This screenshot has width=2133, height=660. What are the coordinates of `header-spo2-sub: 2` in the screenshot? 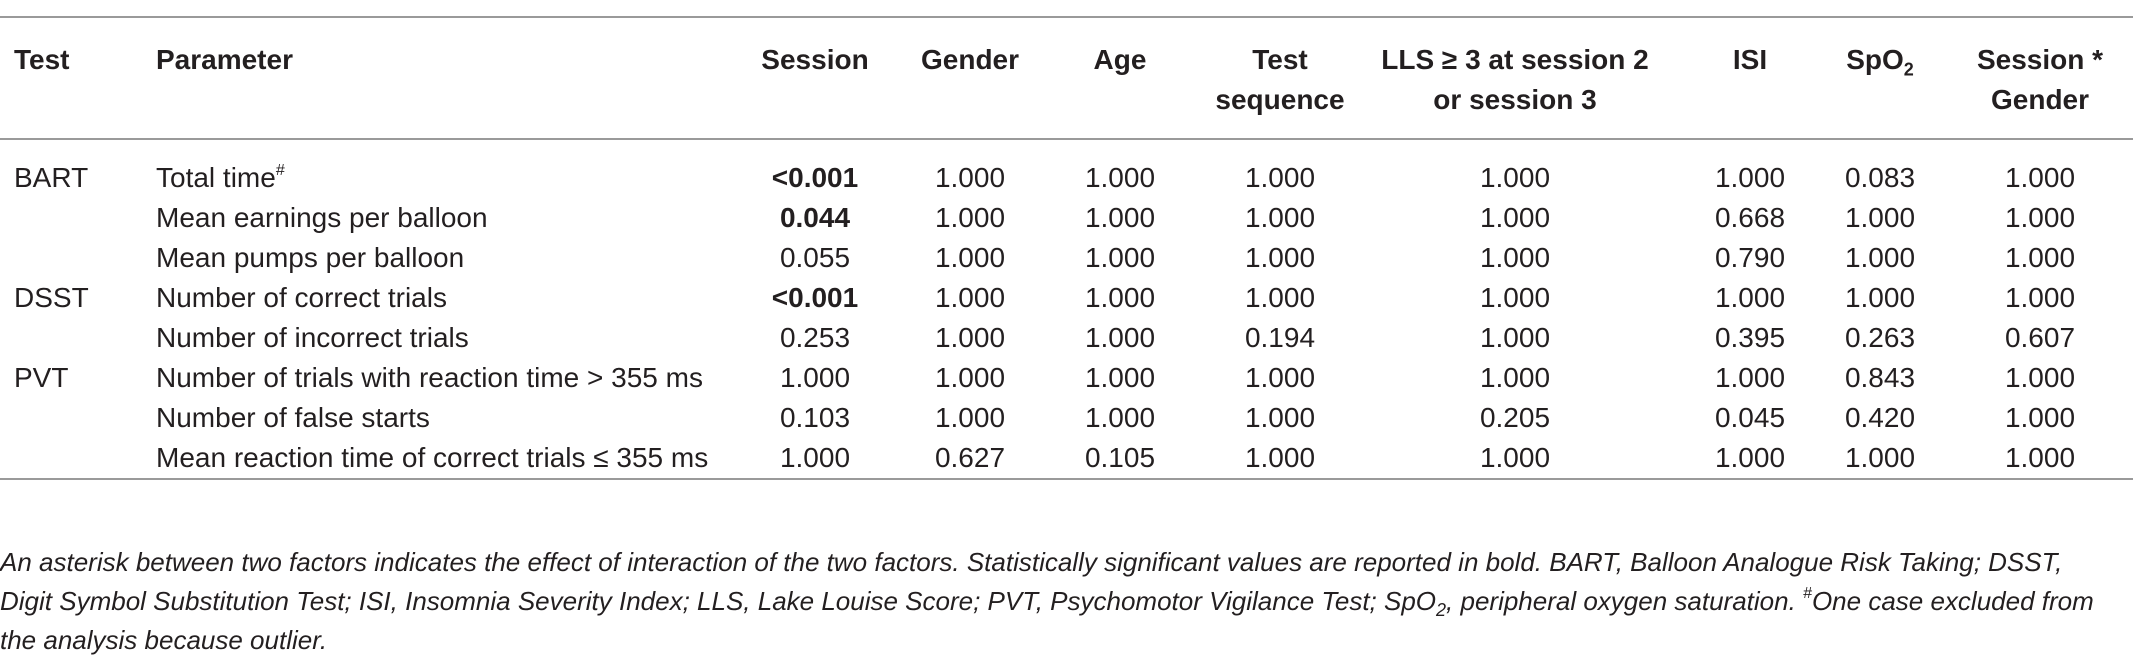 It's located at (1908, 69).